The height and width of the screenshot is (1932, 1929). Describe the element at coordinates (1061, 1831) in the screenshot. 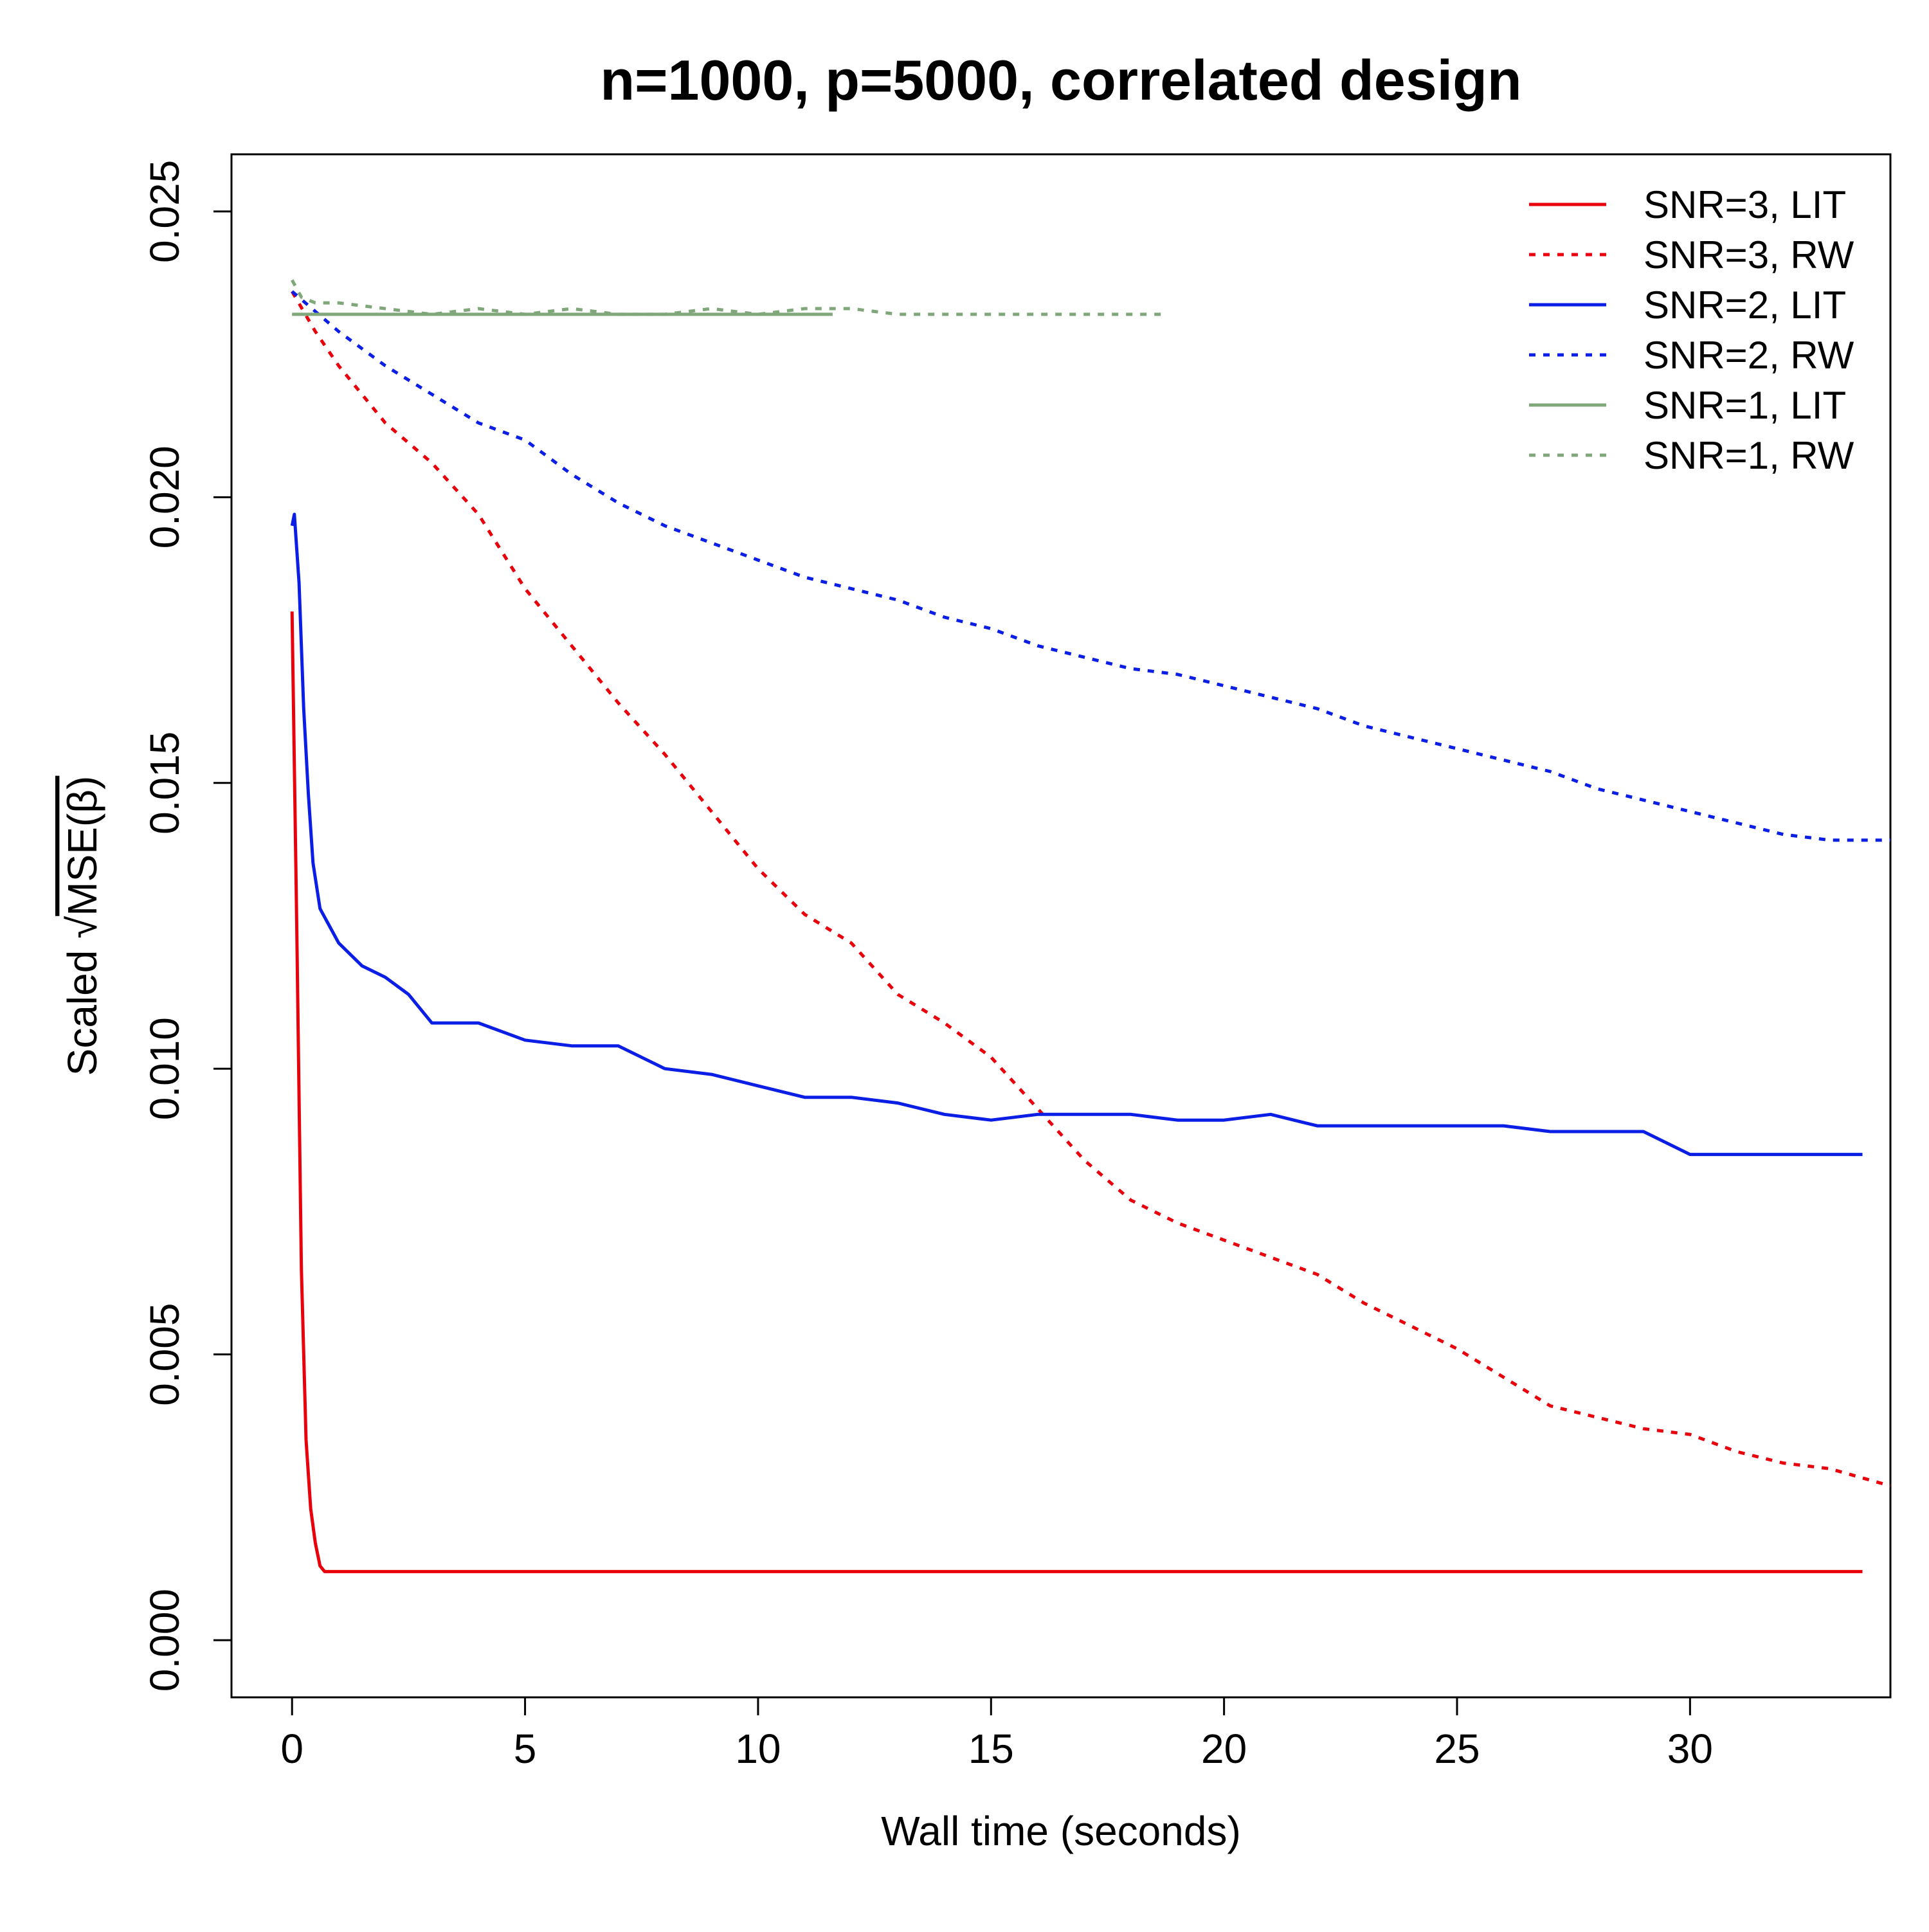

I see `x-axis-label: Wall time (seconds)` at that location.